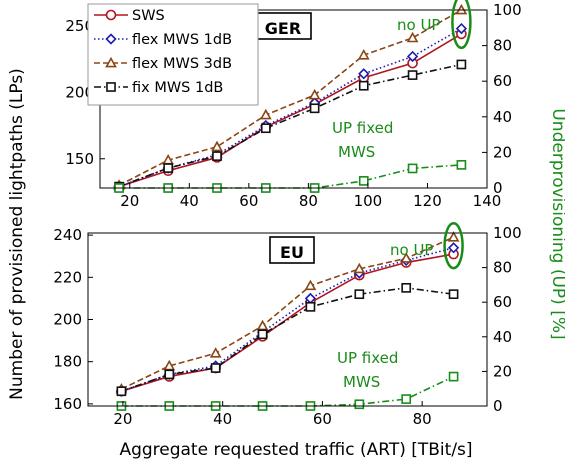 The image size is (565, 468). I want to click on shared-left-ylabel: Number of provisioned lightpaths (LPs), so click(17, 234).